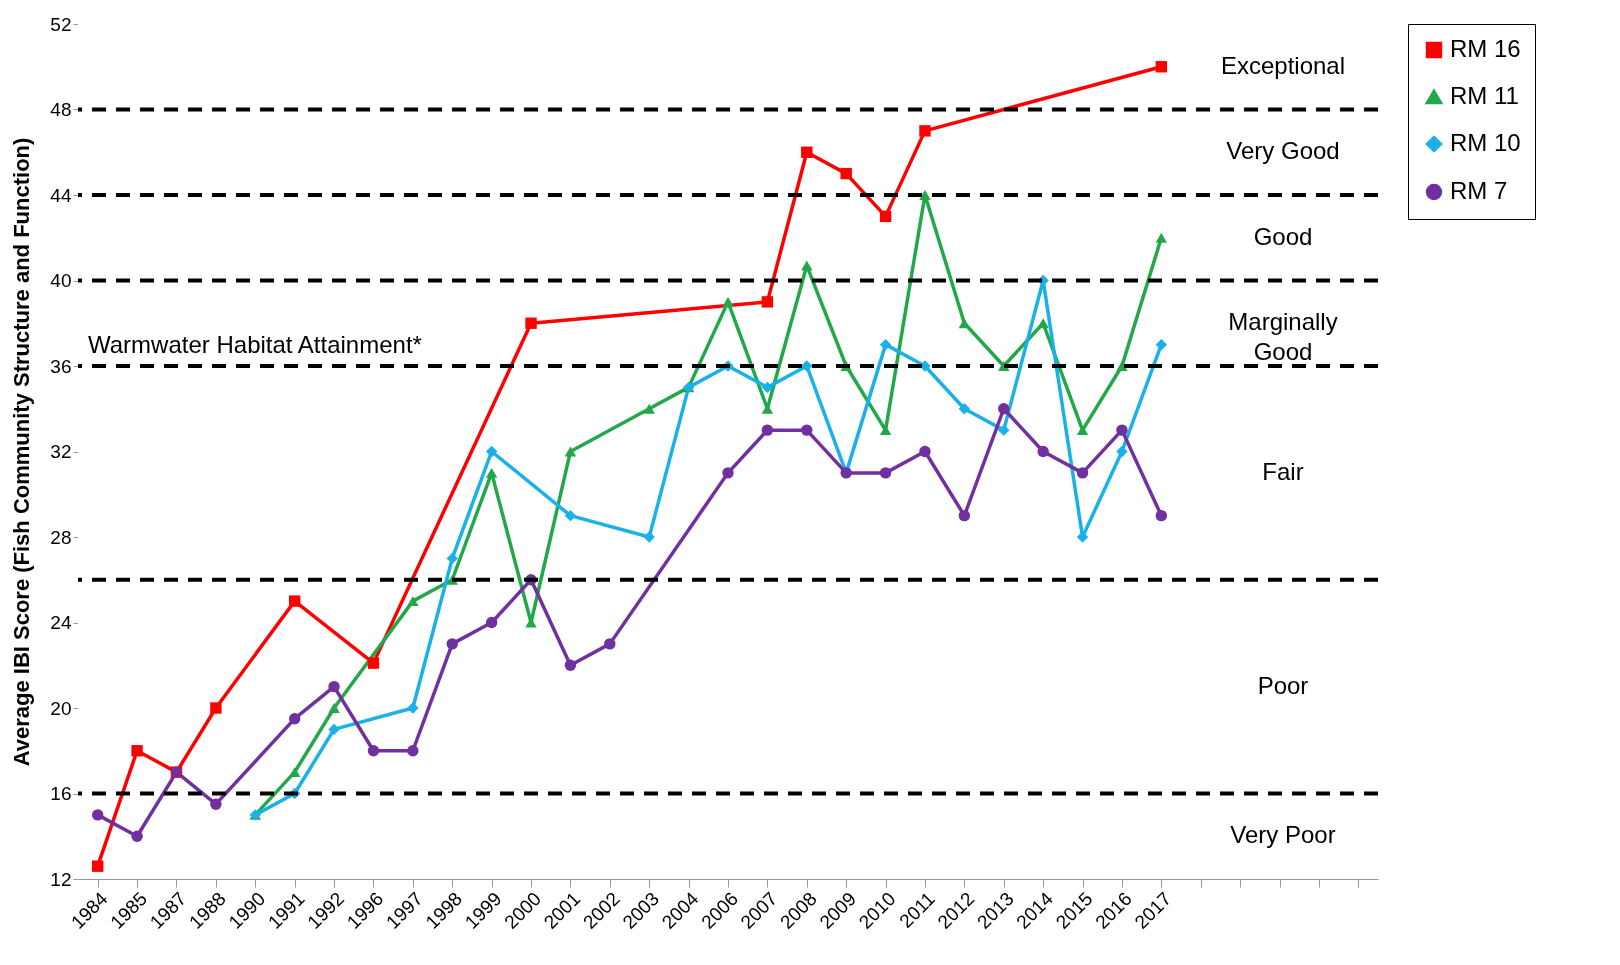 The height and width of the screenshot is (965, 1620). Describe the element at coordinates (61, 622) in the screenshot. I see `y-tick-label: 24` at that location.